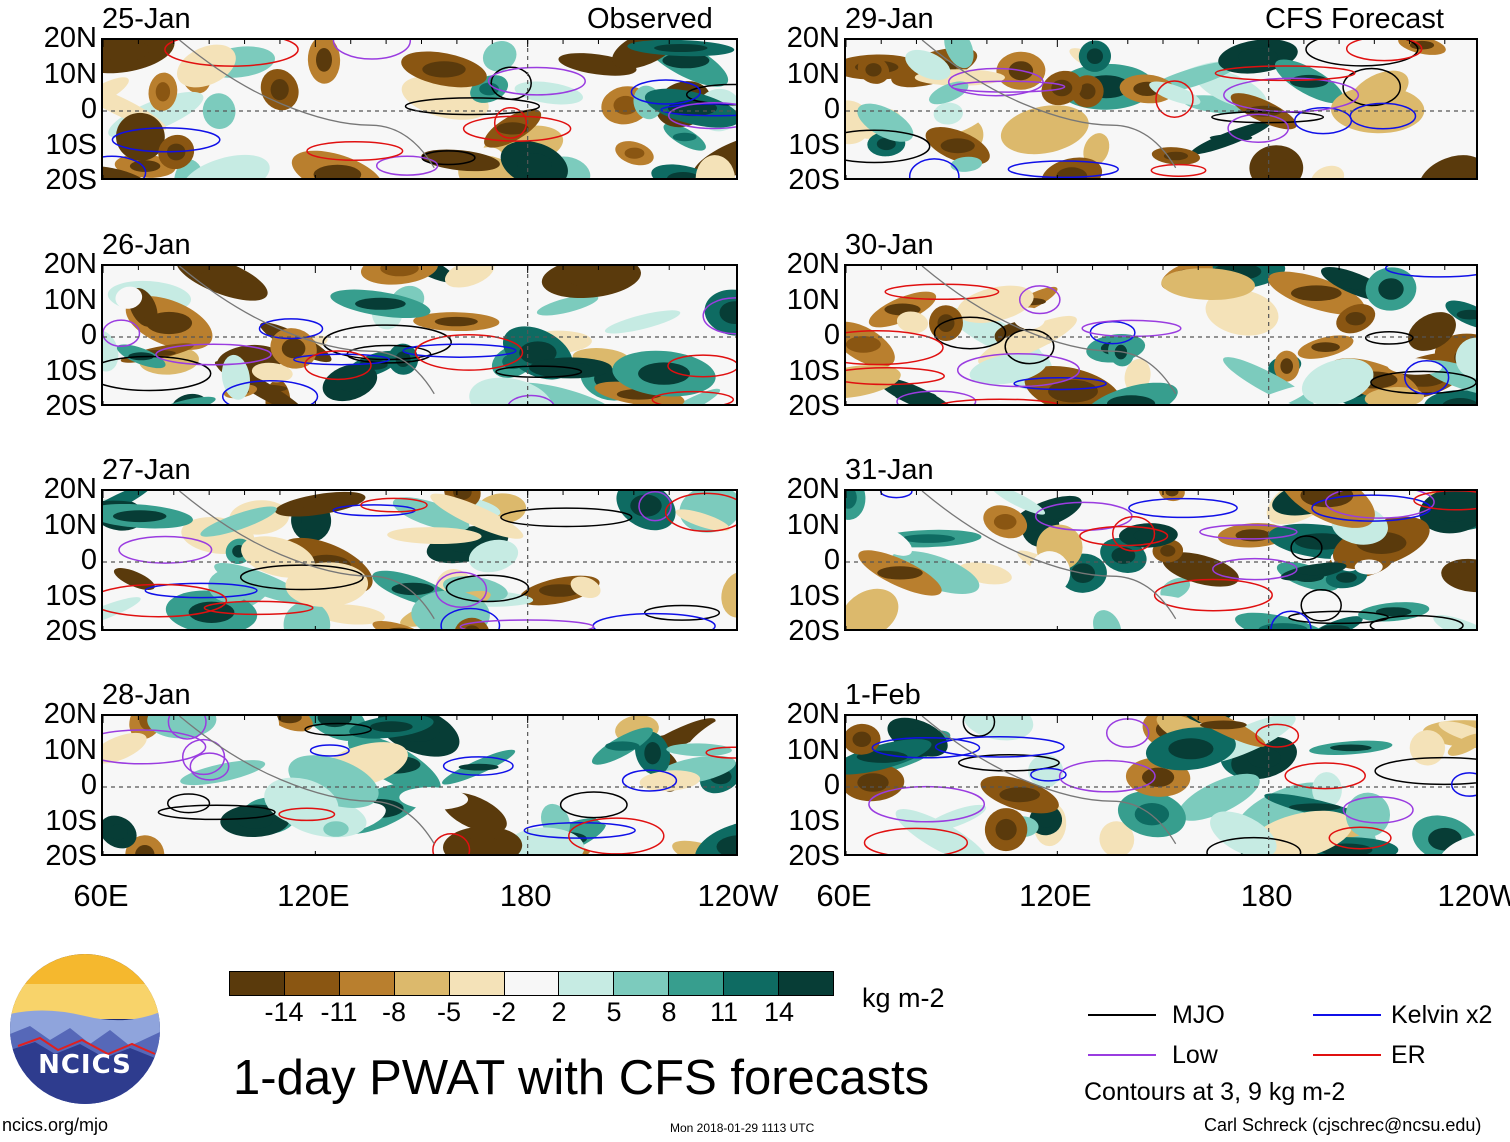 The height and width of the screenshot is (1142, 1510). What do you see at coordinates (1161, 785) in the screenshot?
I see `map-panel-1-Feb` at bounding box center [1161, 785].